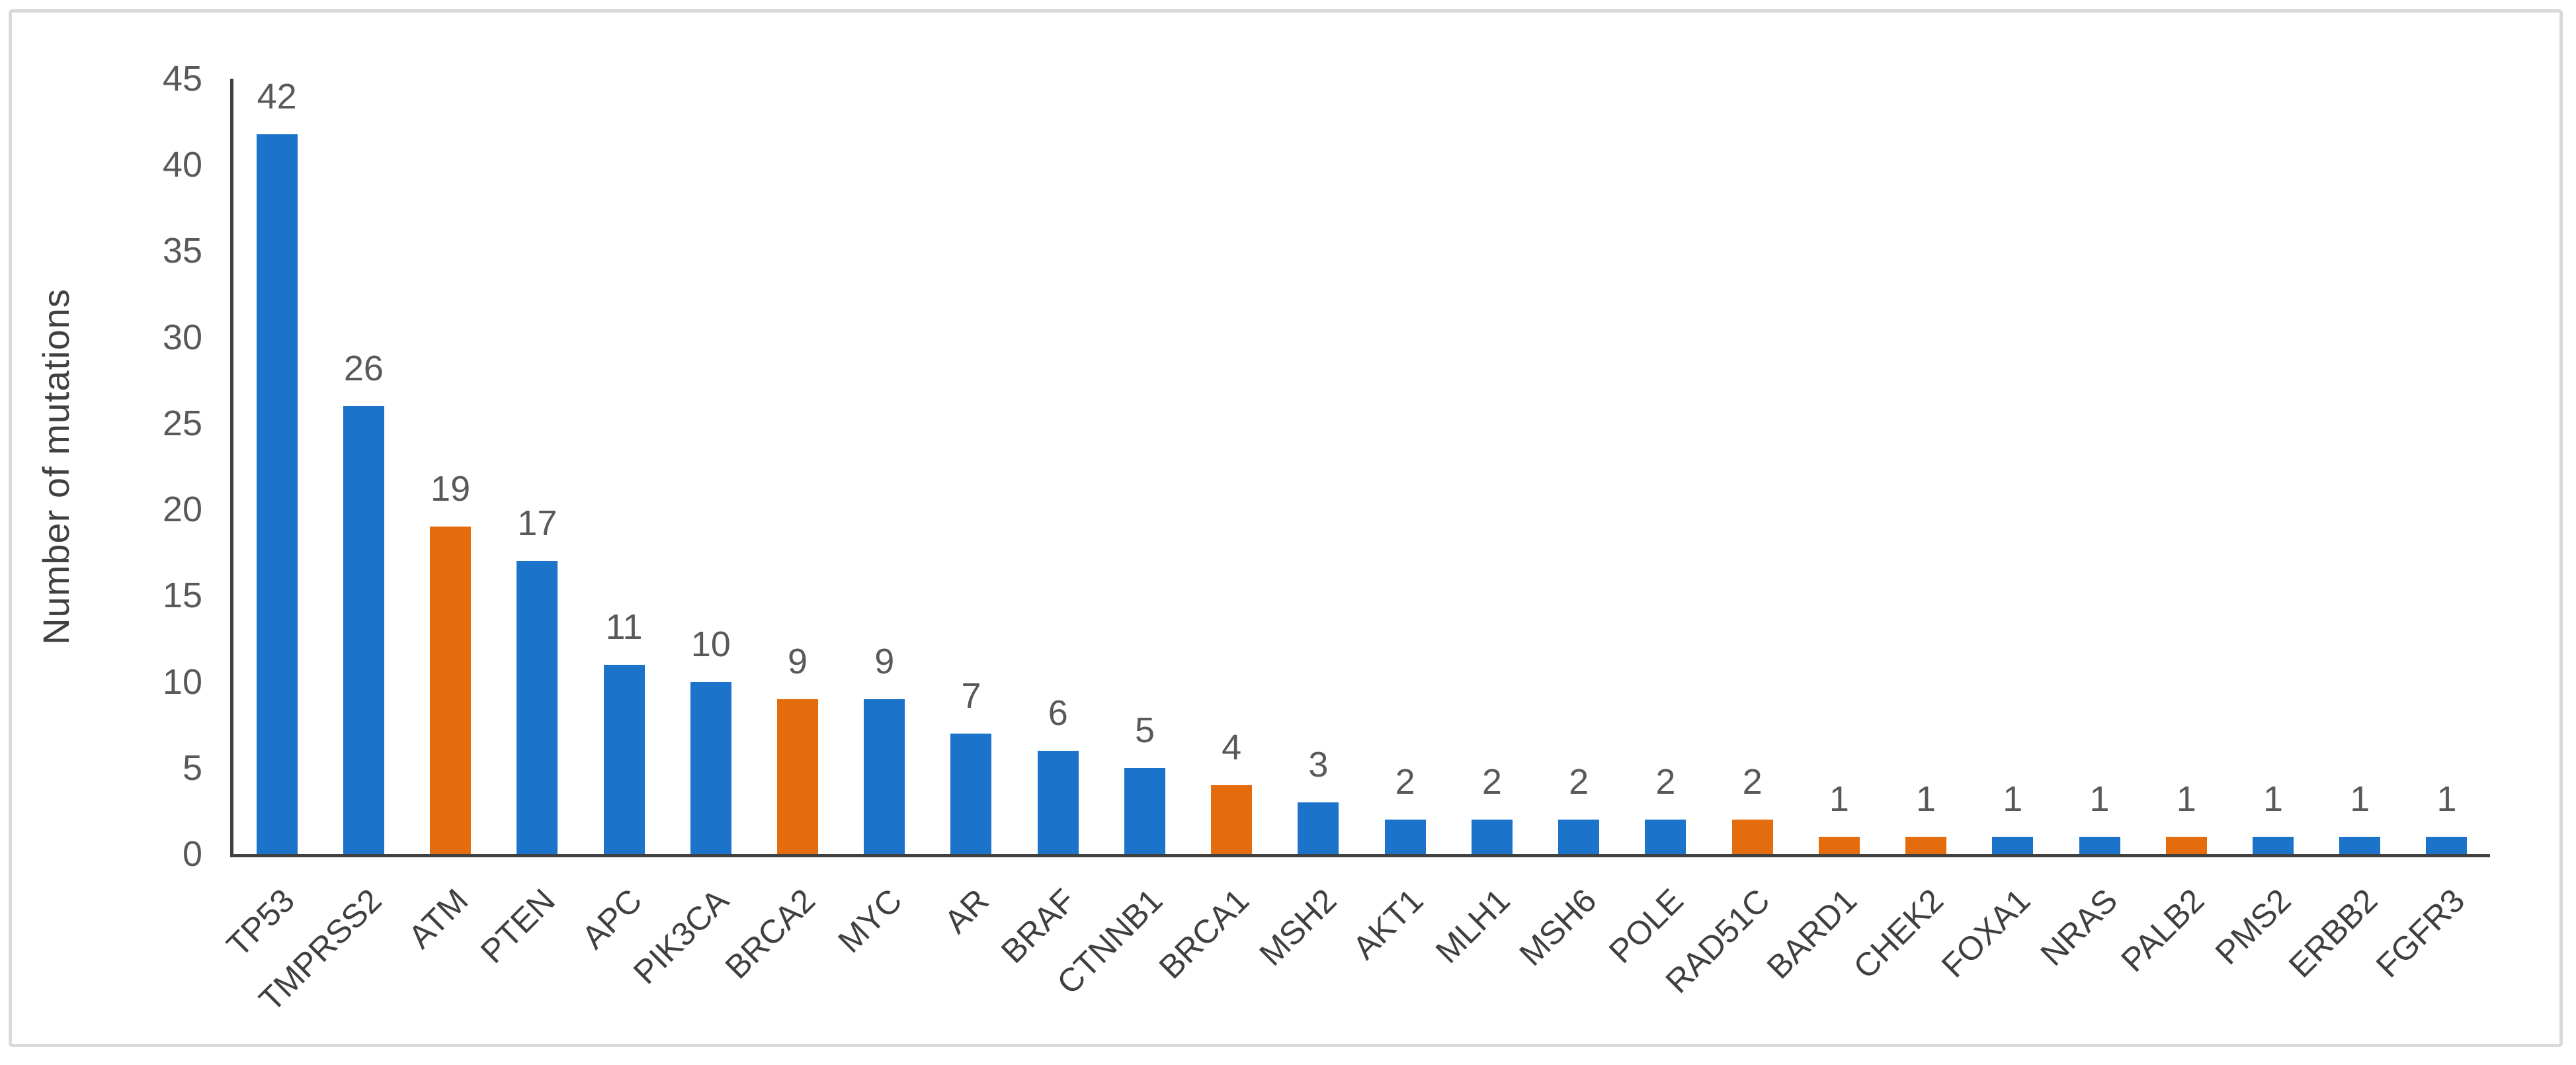  Describe the element at coordinates (1144, 730) in the screenshot. I see `value-label: 5` at that location.